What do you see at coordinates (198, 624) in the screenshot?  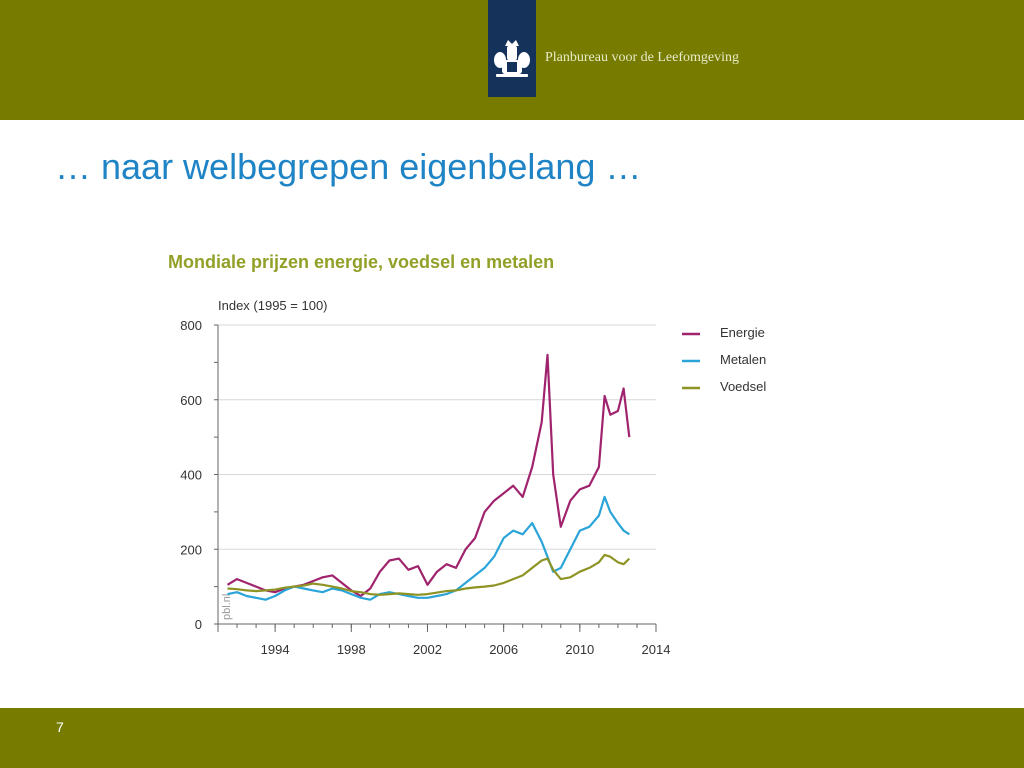 I see `y-tick-label: 0` at bounding box center [198, 624].